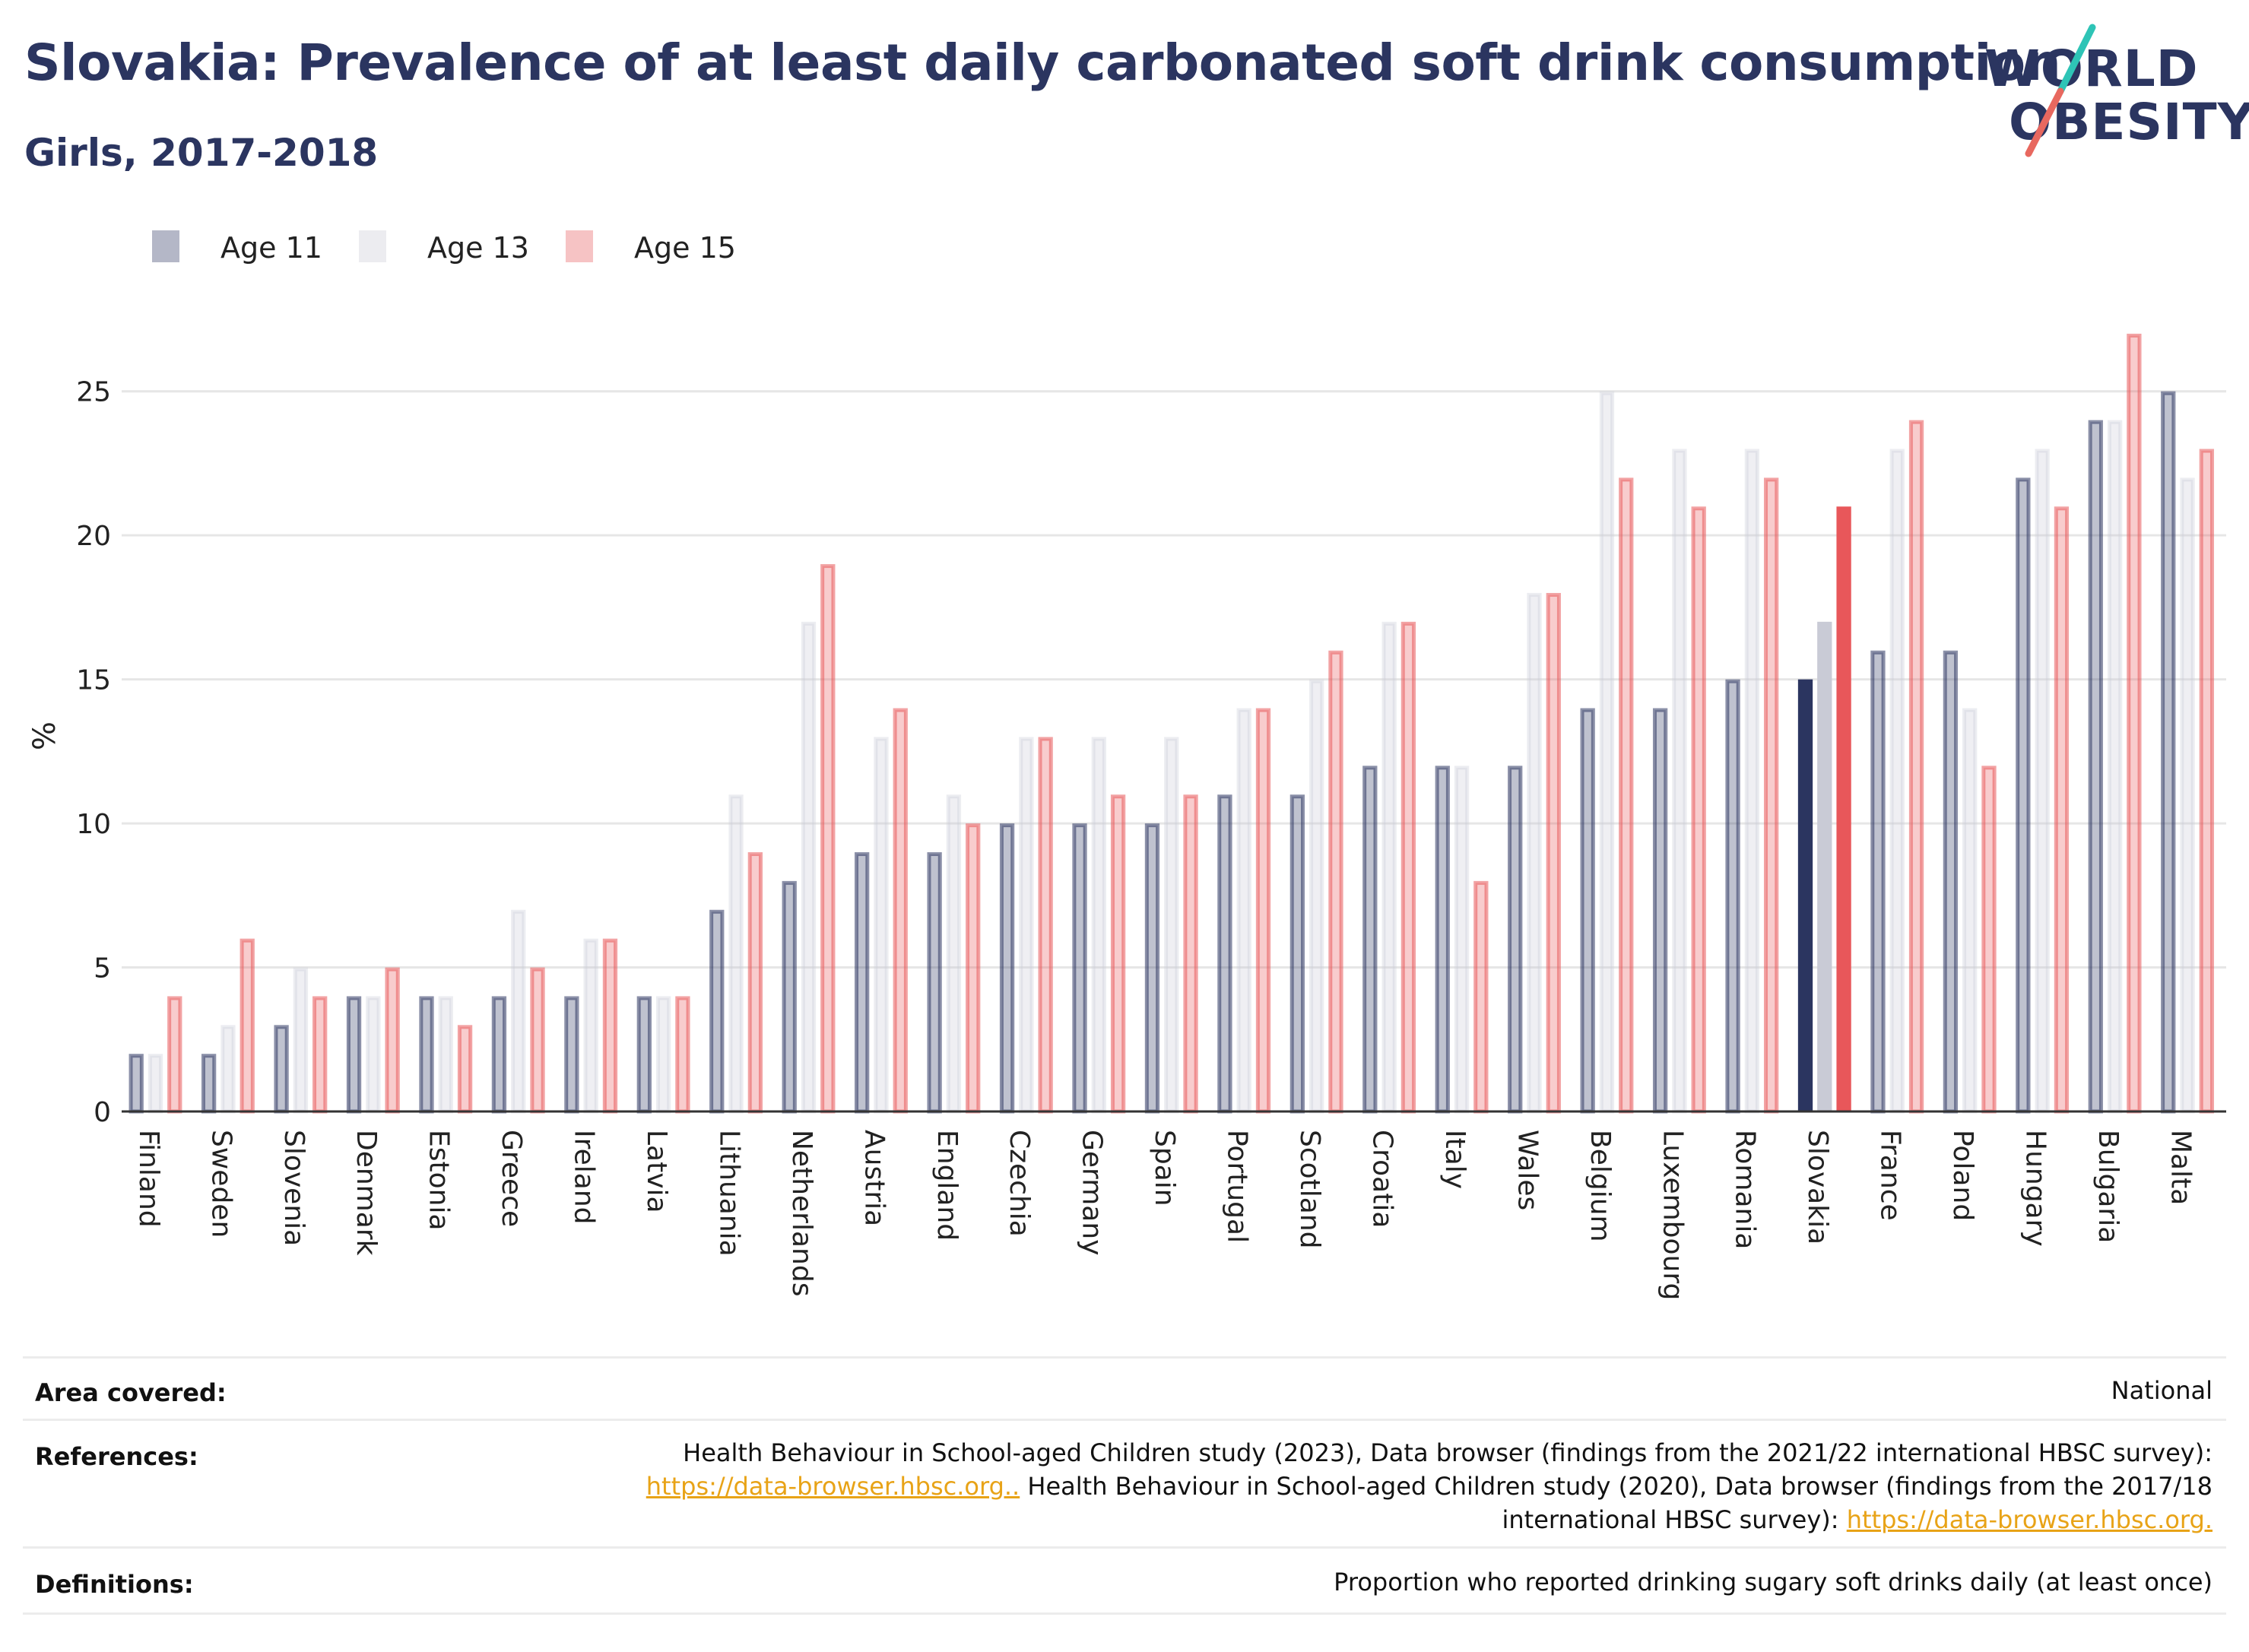 The image size is (2249, 1652). What do you see at coordinates (1164, 1168) in the screenshot?
I see `x-tick-label: Spain` at bounding box center [1164, 1168].